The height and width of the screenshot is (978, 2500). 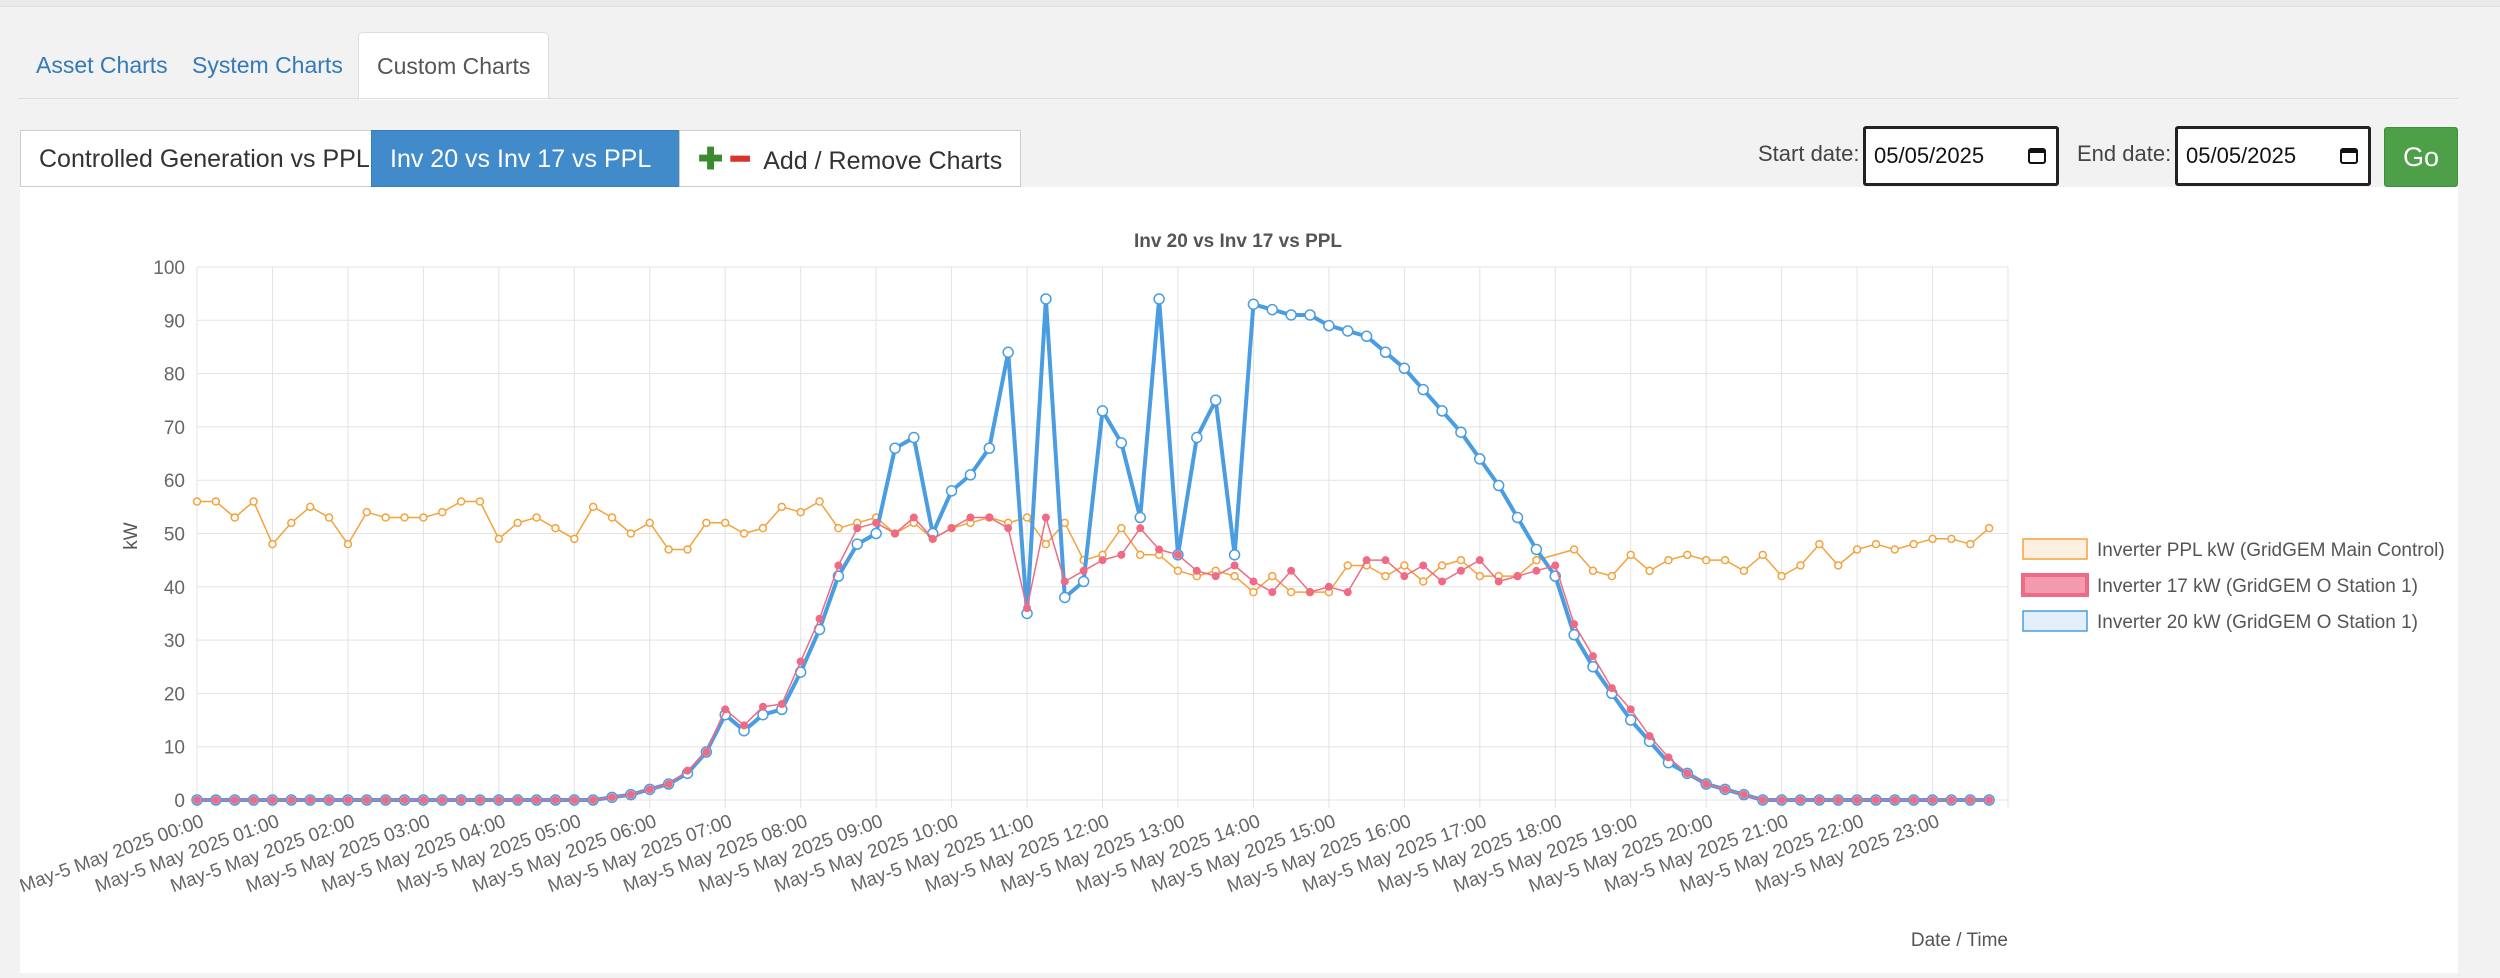 What do you see at coordinates (169, 268) in the screenshot?
I see `y-tick-label: 100` at bounding box center [169, 268].